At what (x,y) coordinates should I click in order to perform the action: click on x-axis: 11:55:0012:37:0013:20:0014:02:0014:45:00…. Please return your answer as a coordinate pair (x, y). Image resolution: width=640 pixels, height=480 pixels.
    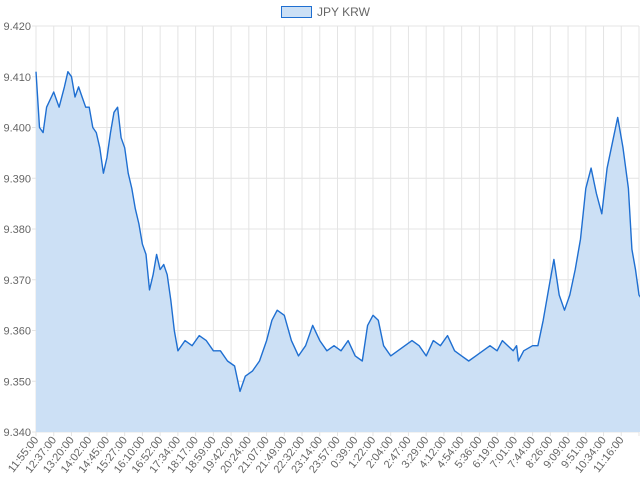
    Looking at the image, I should click on (316, 454).